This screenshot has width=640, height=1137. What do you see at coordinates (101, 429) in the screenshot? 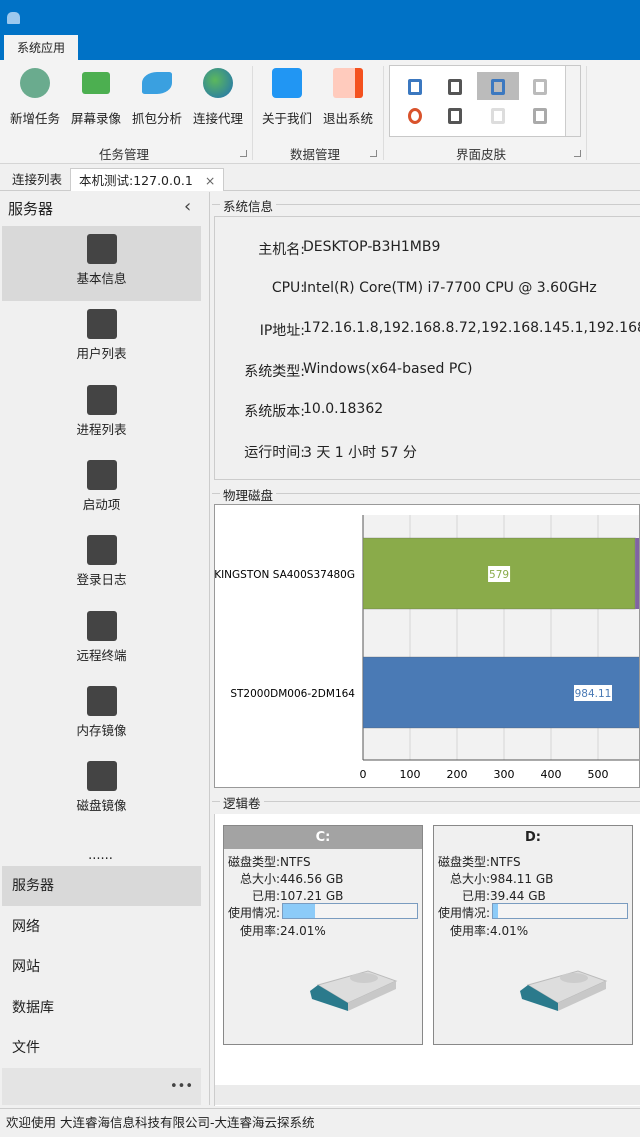
I see `sidebar-item-label: 进程列表` at bounding box center [101, 429].